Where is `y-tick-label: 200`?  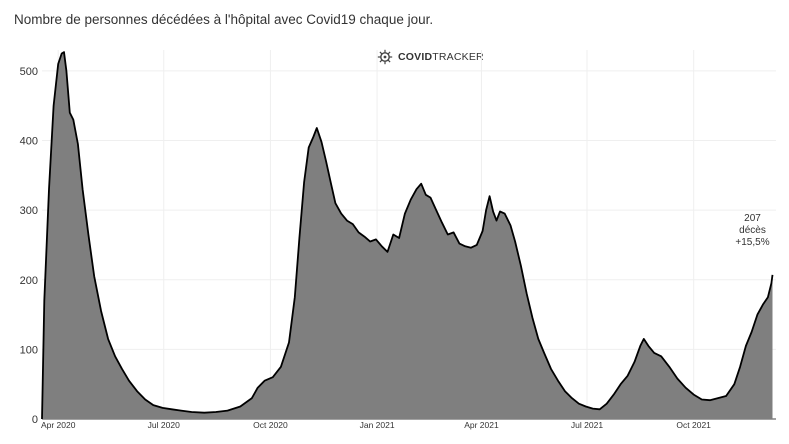
y-tick-label: 200 is located at coordinates (29, 281).